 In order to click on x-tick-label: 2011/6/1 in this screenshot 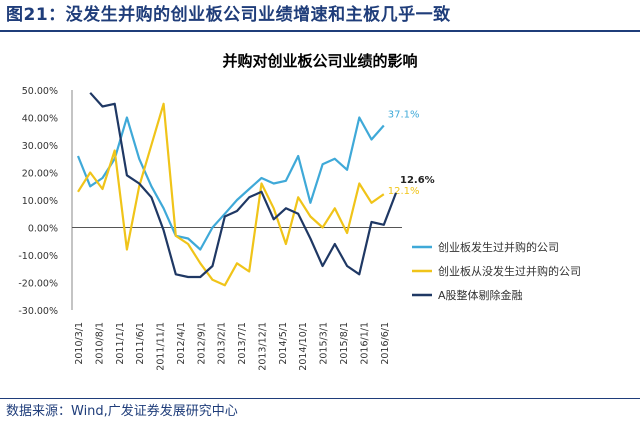, I will do `click(140, 343)`.